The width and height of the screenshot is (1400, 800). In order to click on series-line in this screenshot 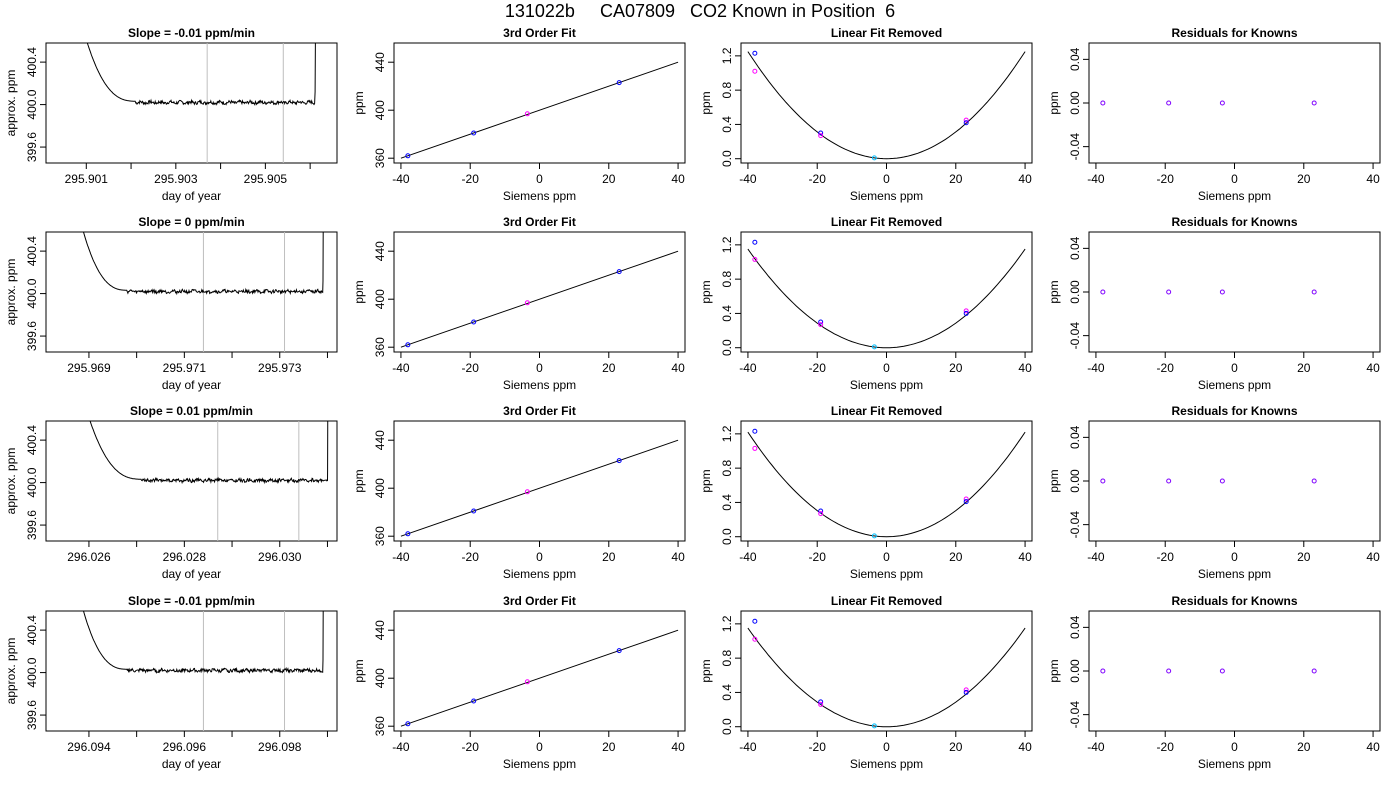, I will do `click(203, 264)`.